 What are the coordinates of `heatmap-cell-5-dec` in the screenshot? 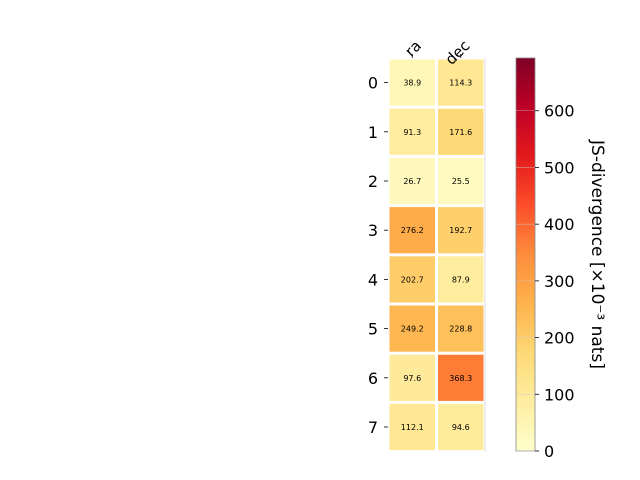 It's located at (461, 328).